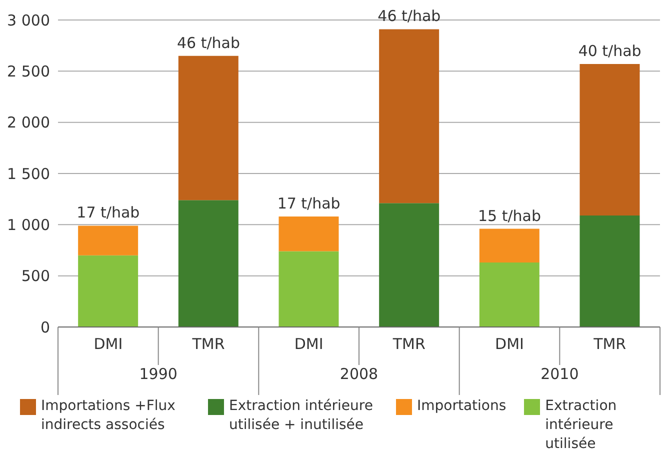  I want to click on y-tick-label: 1 000, so click(28, 225).